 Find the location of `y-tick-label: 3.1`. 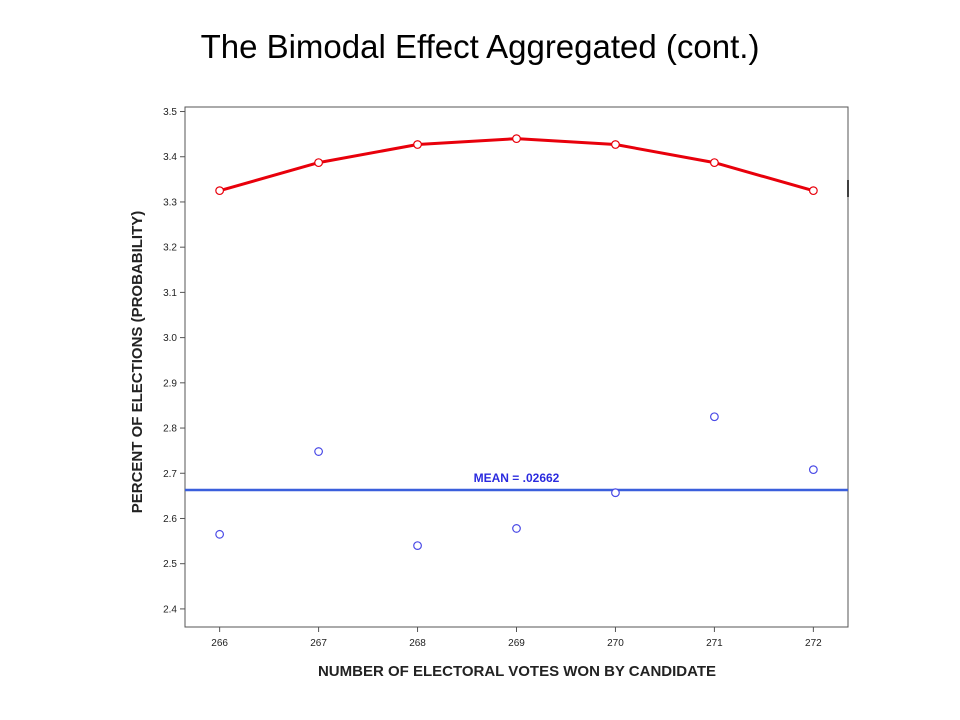

y-tick-label: 3.1 is located at coordinates (170, 293).